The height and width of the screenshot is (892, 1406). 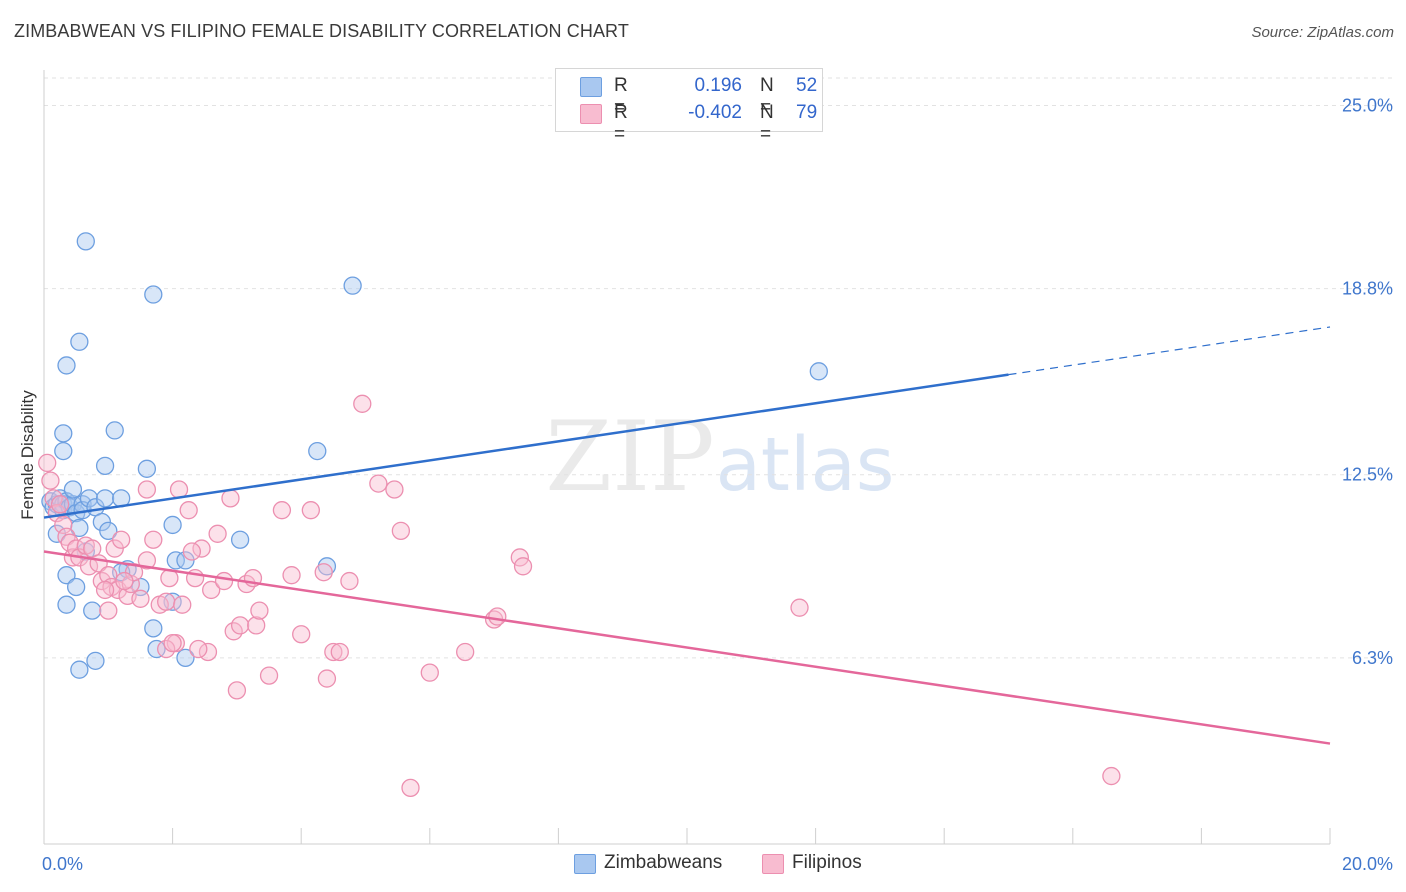 I want to click on legend-r-value: -0.402, so click(x=715, y=112).